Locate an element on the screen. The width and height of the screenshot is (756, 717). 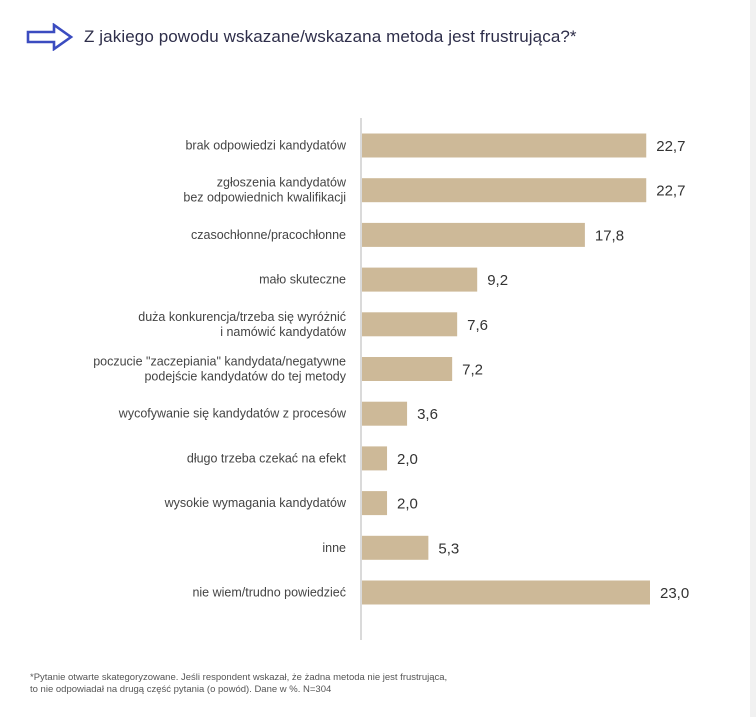
category-label-8: wysokie wymagania kandydatów is located at coordinates (255, 503).